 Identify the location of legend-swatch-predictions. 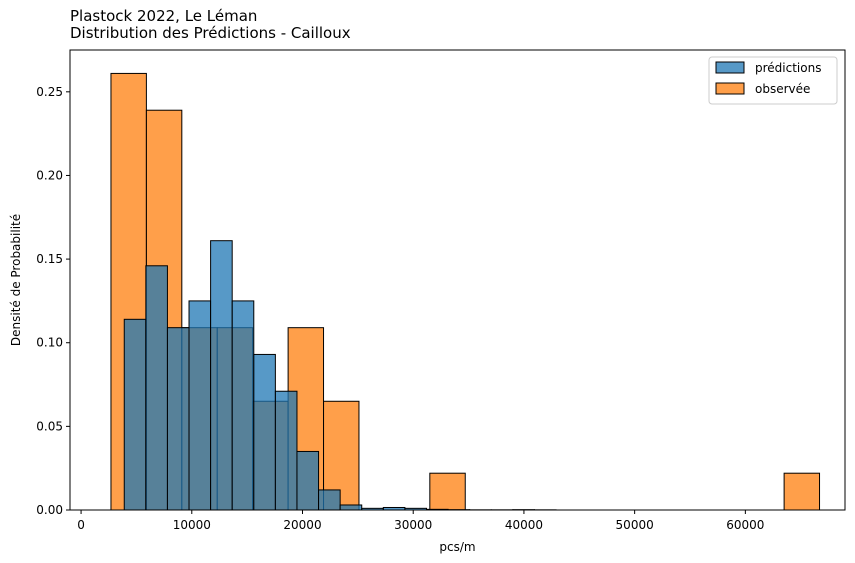
(730, 67).